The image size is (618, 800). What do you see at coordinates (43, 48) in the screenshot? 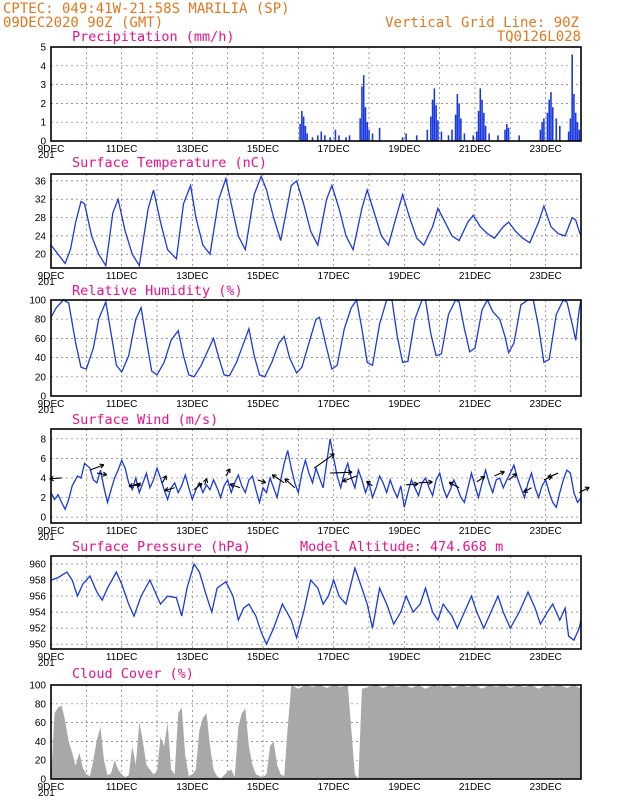
I see `y-tick-label: 5` at bounding box center [43, 48].